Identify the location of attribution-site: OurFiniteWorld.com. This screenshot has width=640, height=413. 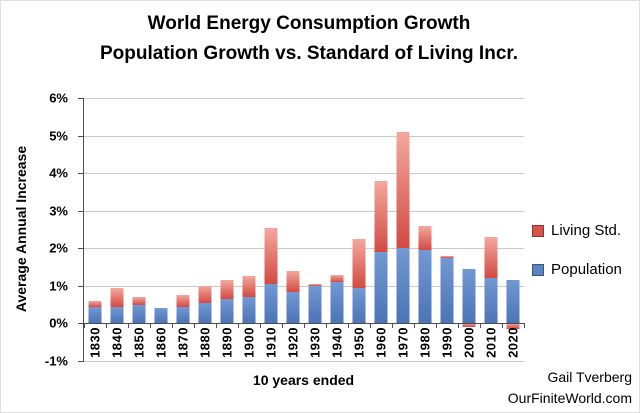
(569, 398).